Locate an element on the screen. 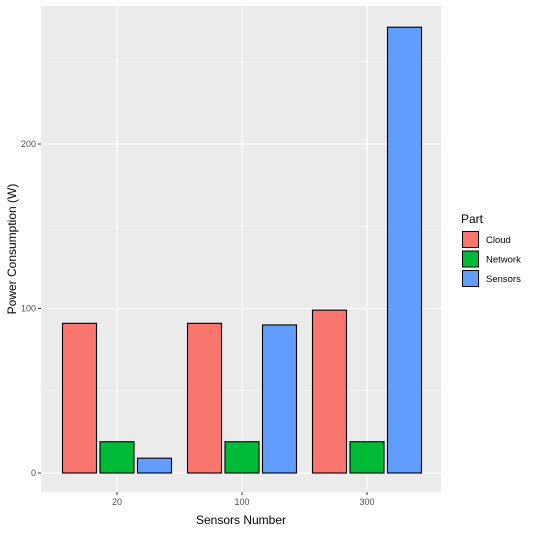 The image size is (533, 533). x-axis: 20 100 300 is located at coordinates (243, 499).